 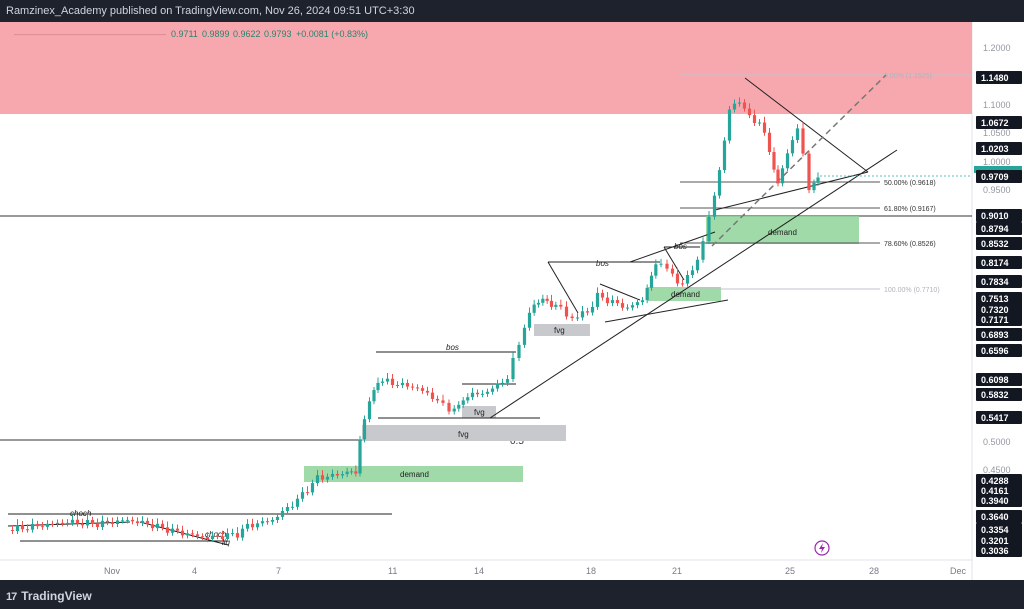 What do you see at coordinates (184, 34) in the screenshot?
I see `legend-open: 0.9711` at bounding box center [184, 34].